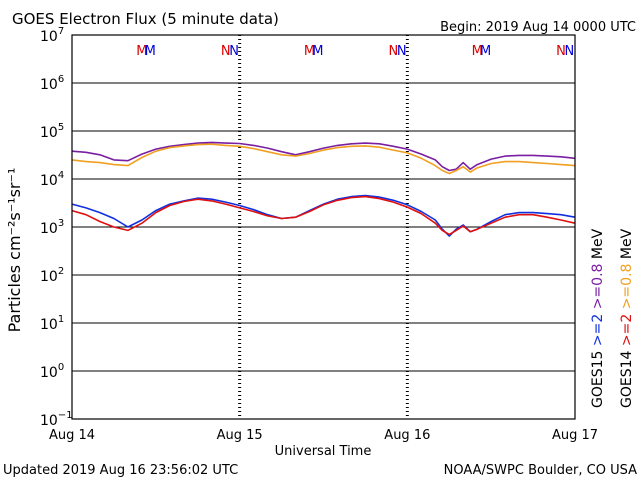 The height and width of the screenshot is (480, 640). What do you see at coordinates (323, 451) in the screenshot?
I see `x-axis-label: Universal Time` at bounding box center [323, 451].